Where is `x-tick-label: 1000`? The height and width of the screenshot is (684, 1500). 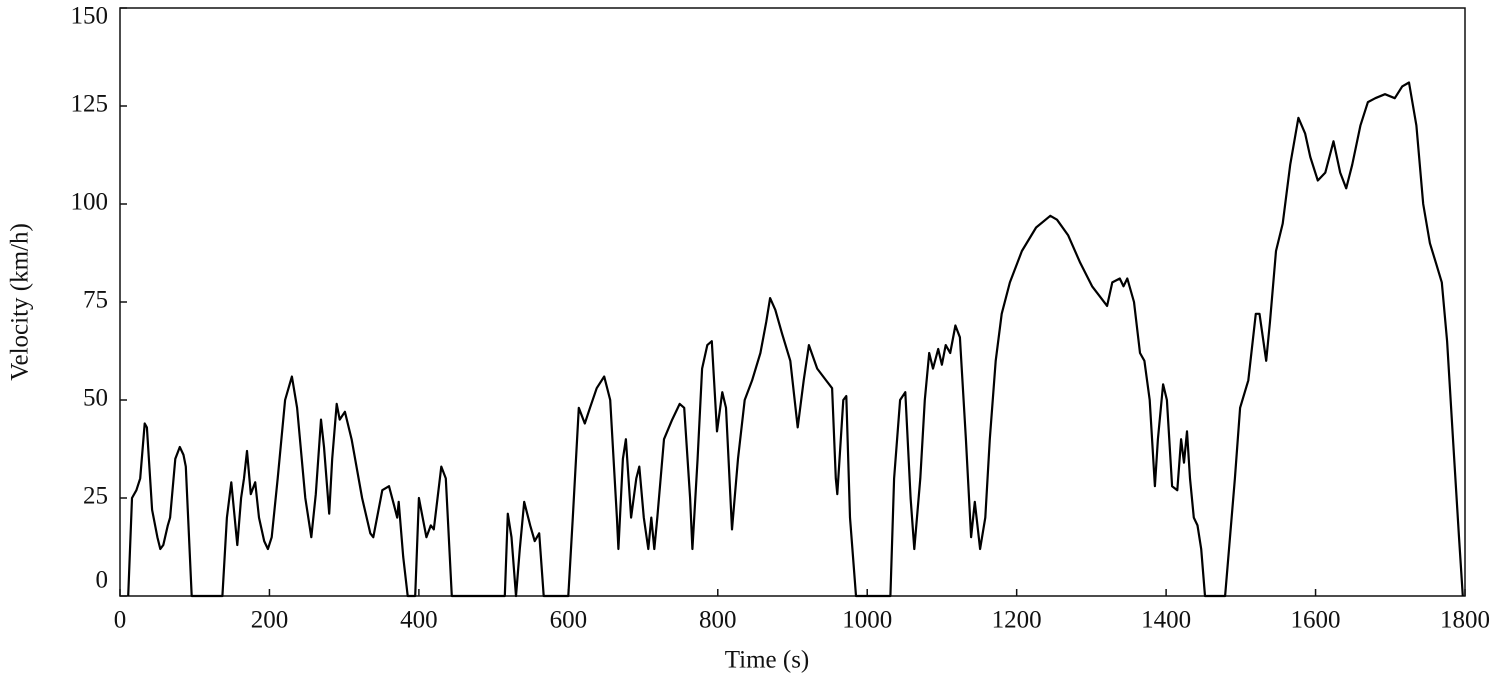
x-tick-label: 1000 is located at coordinates (867, 620).